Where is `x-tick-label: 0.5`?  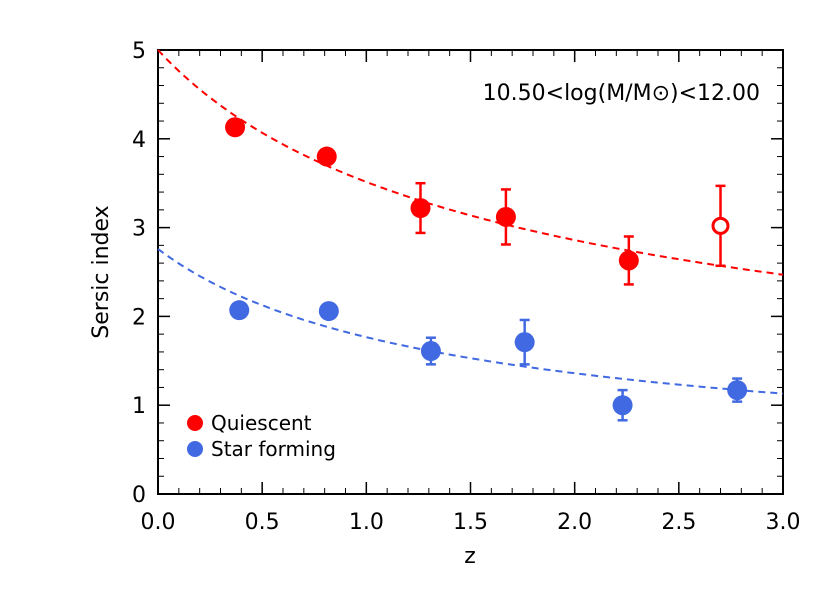
x-tick-label: 0.5 is located at coordinates (262, 522).